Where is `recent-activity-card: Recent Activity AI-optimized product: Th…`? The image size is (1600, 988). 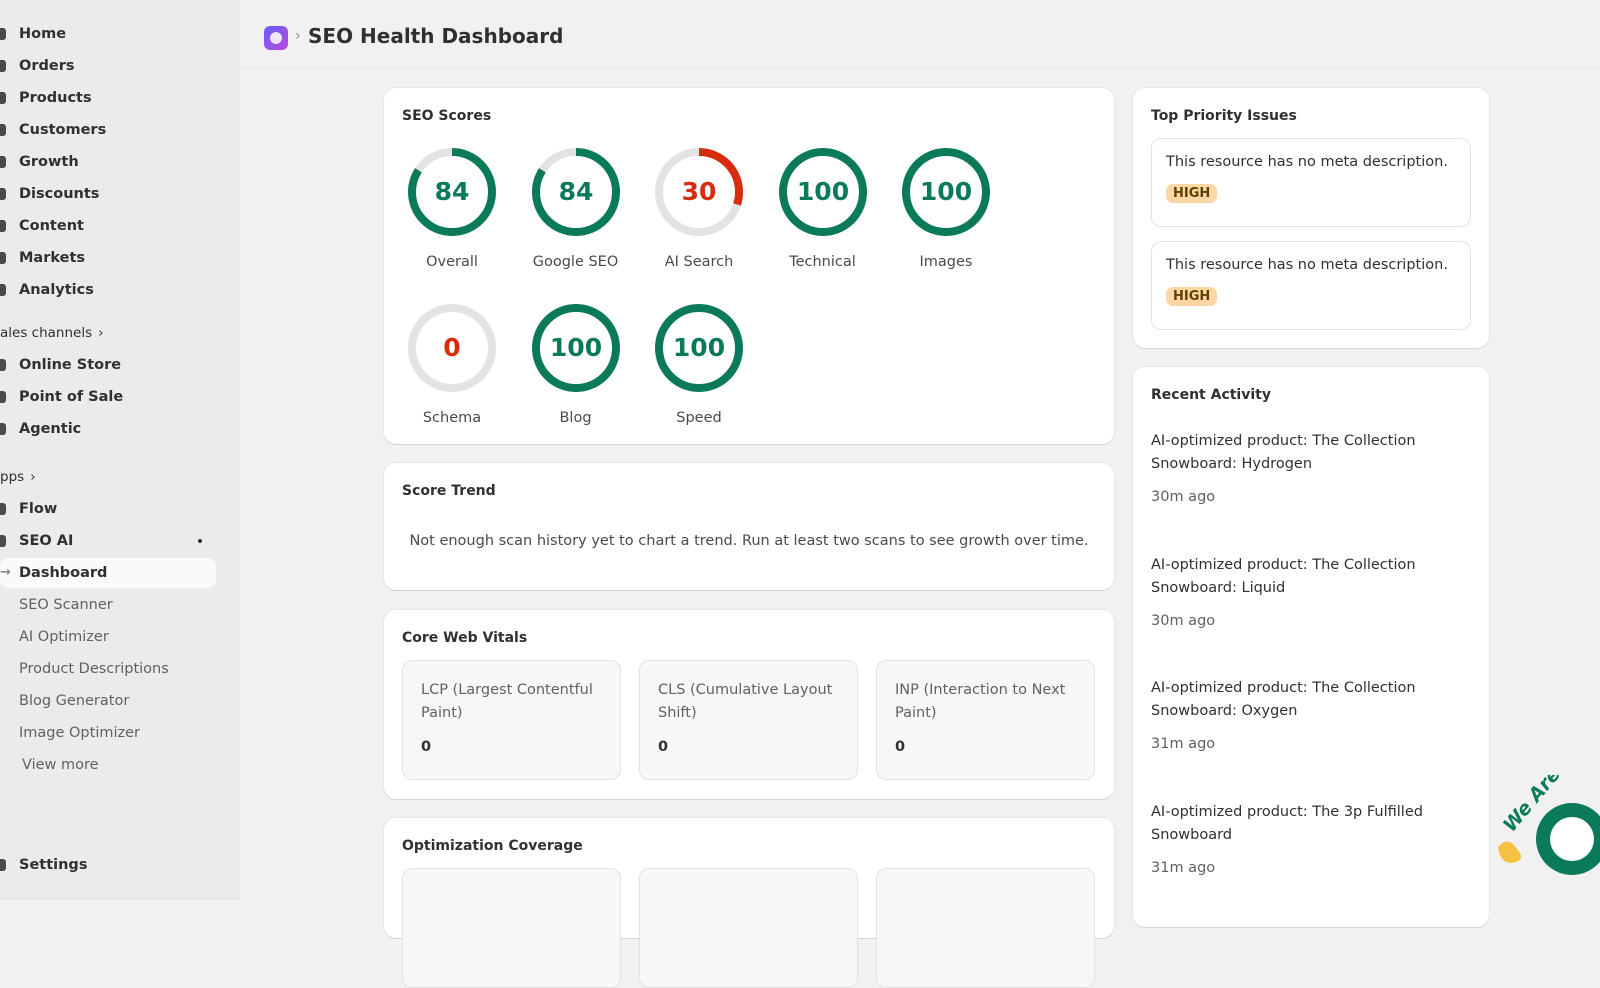
recent-activity-card: Recent Activity AI-optimized product: Th… is located at coordinates (1311, 647).